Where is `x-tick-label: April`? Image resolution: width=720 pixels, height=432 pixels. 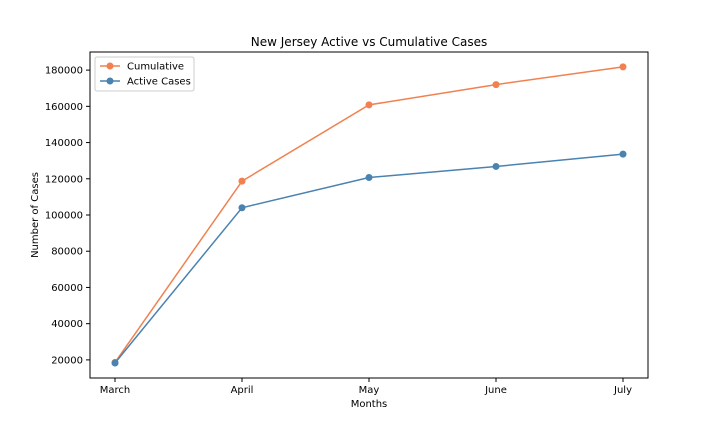 x-tick-label: April is located at coordinates (242, 390).